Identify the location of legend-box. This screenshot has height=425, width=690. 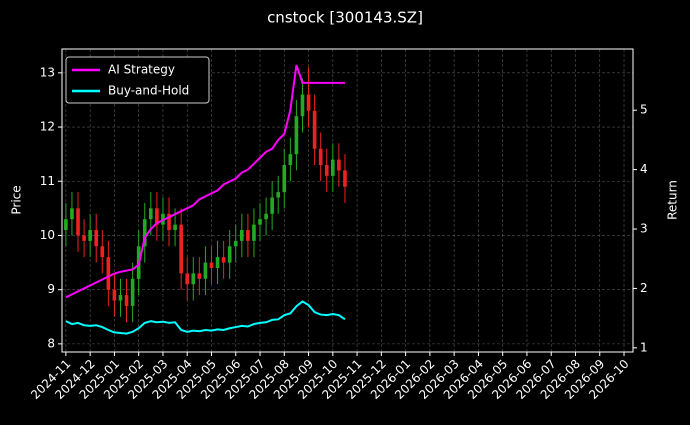
(137, 80).